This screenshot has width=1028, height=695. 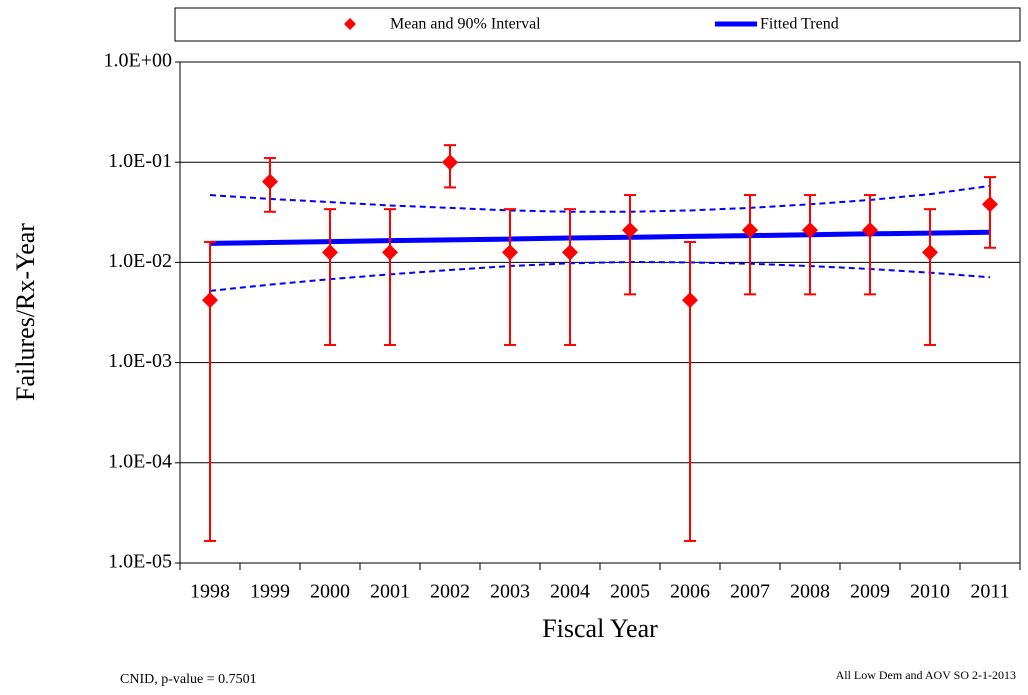 What do you see at coordinates (465, 24) in the screenshot?
I see `legend-label: Mean and 90% Interval` at bounding box center [465, 24].